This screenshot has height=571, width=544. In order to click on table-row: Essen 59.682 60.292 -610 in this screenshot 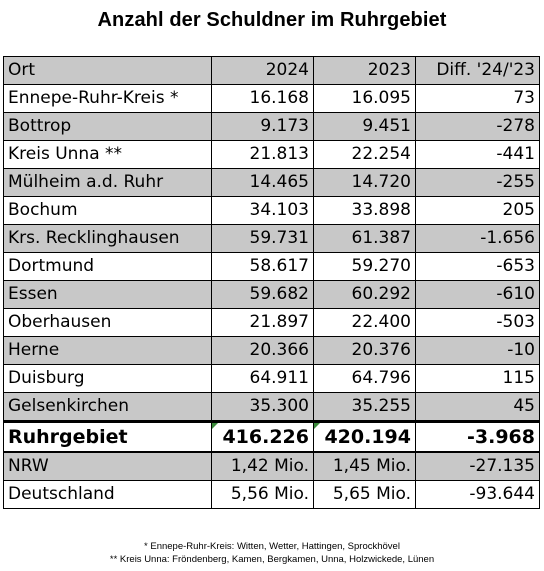, I will do `click(271, 294)`.